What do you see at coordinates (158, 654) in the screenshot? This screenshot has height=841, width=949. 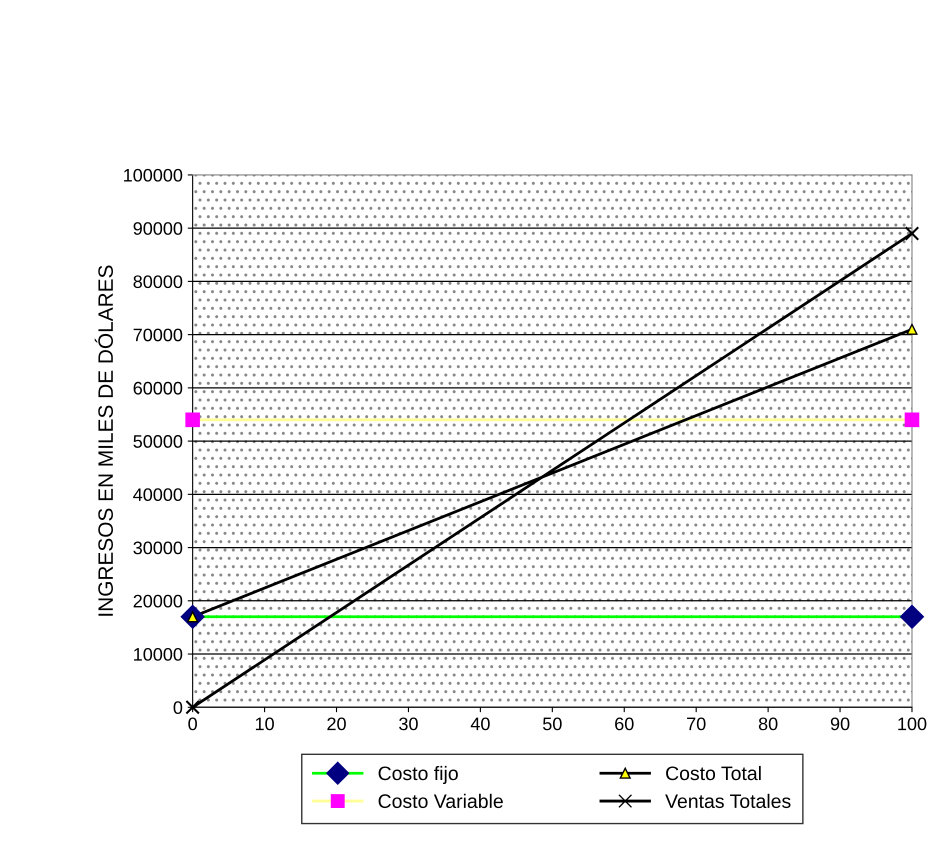 I see `y-tick-label: 10000` at bounding box center [158, 654].